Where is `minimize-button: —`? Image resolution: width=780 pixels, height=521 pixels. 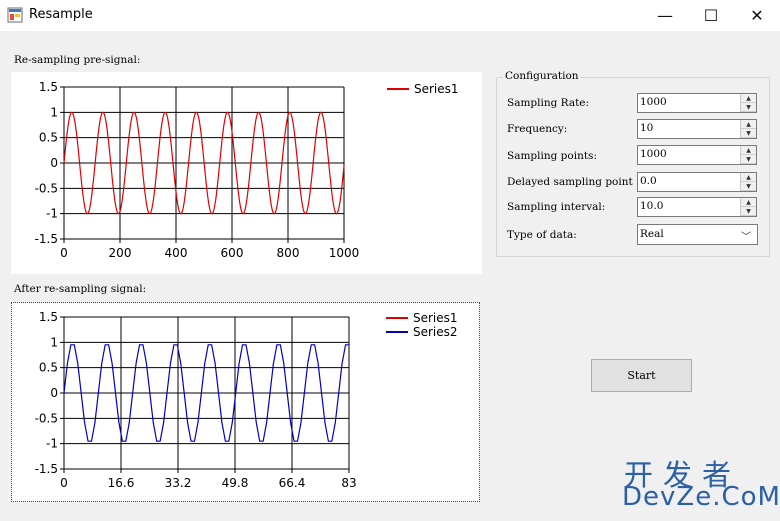
minimize-button: — is located at coordinates (665, 15).